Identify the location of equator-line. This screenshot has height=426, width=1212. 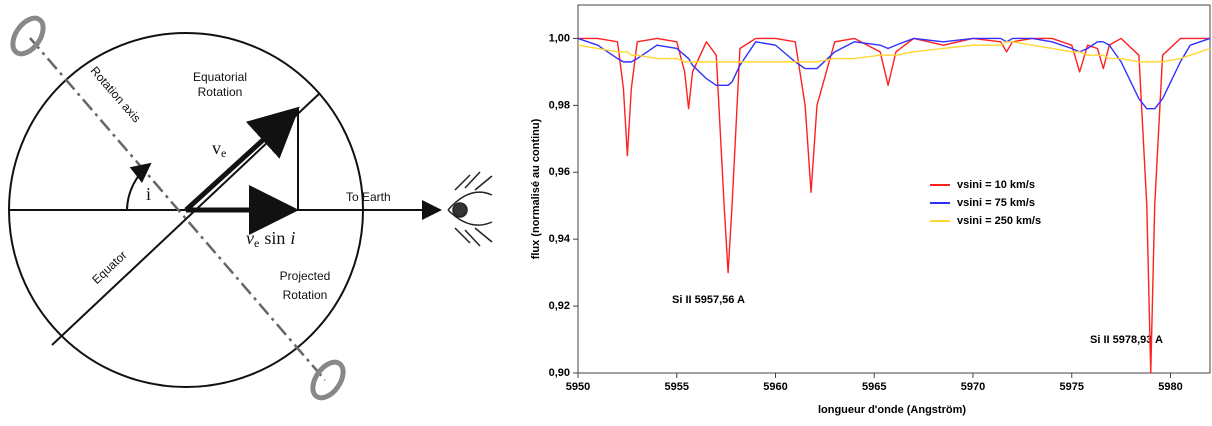
(186, 219).